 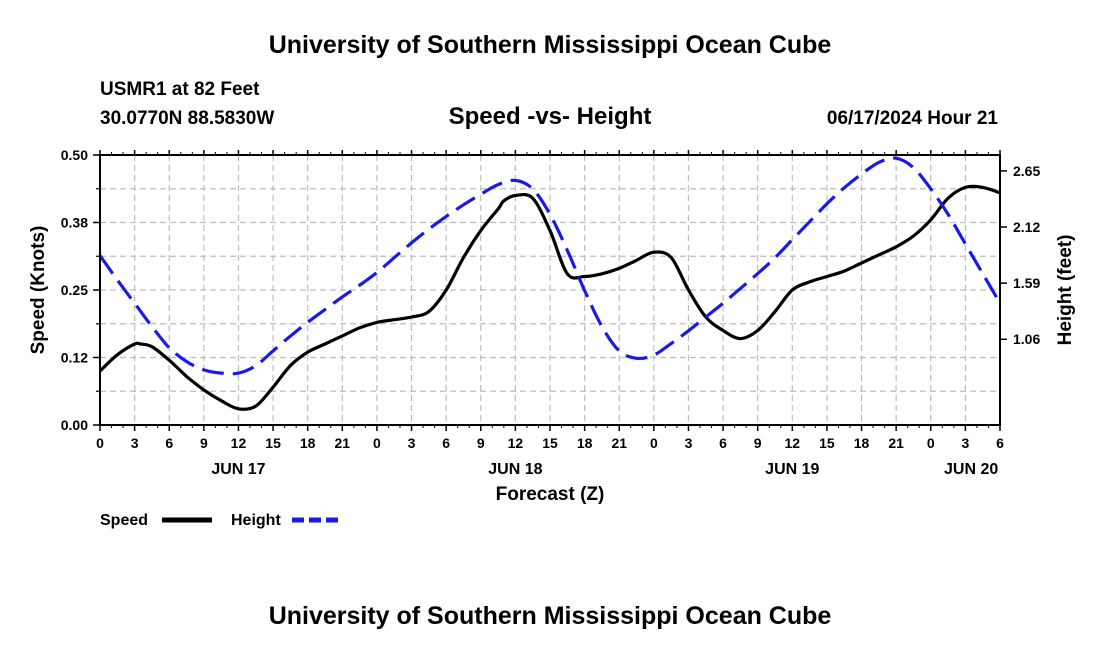 What do you see at coordinates (238, 469) in the screenshot?
I see `day-label: JUN 17` at bounding box center [238, 469].